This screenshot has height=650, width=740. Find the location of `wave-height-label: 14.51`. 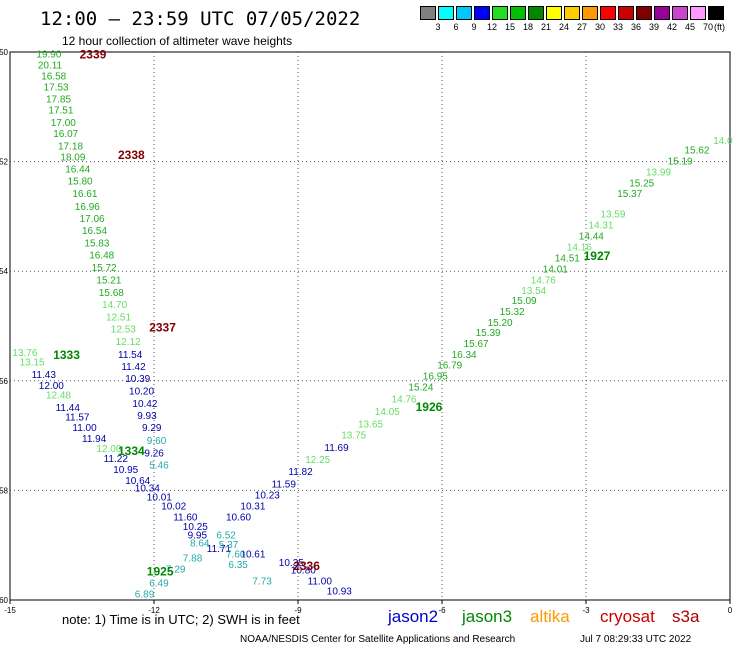

wave-height-label: 14.51 is located at coordinates (567, 258).